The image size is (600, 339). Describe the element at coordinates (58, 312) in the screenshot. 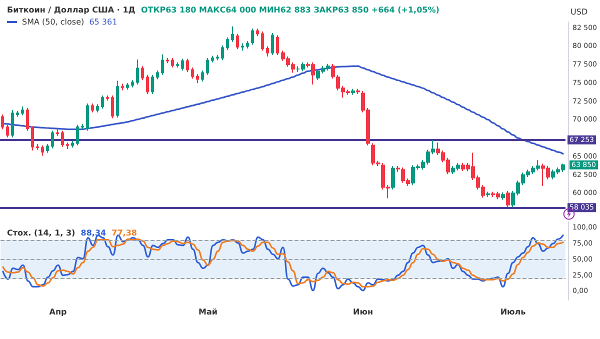

I see `x-tick-label: Апр` at that location.